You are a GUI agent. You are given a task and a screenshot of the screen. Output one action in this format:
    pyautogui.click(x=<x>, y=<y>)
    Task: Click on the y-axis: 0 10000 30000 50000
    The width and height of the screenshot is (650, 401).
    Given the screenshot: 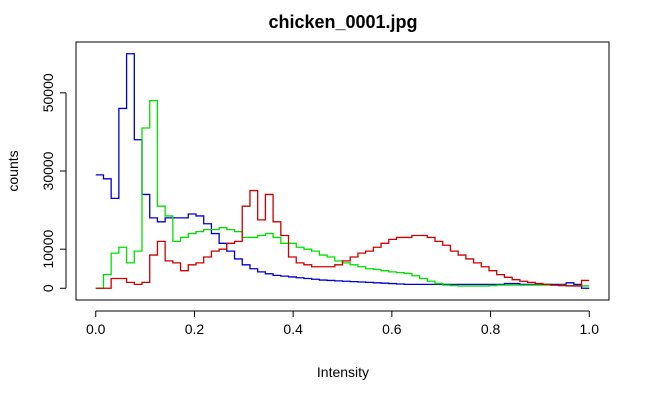 What is the action you would take?
    pyautogui.click(x=53, y=182)
    